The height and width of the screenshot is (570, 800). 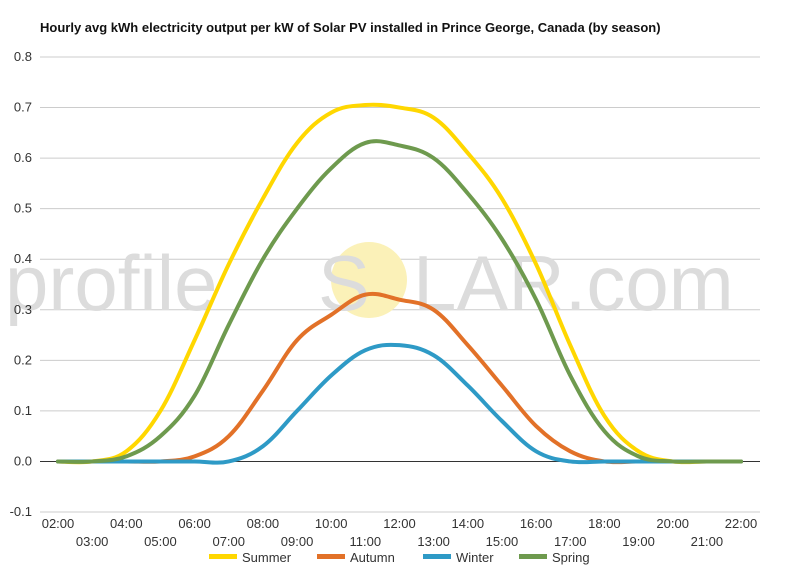 I want to click on x-tick-label: 05:00, so click(x=160, y=541).